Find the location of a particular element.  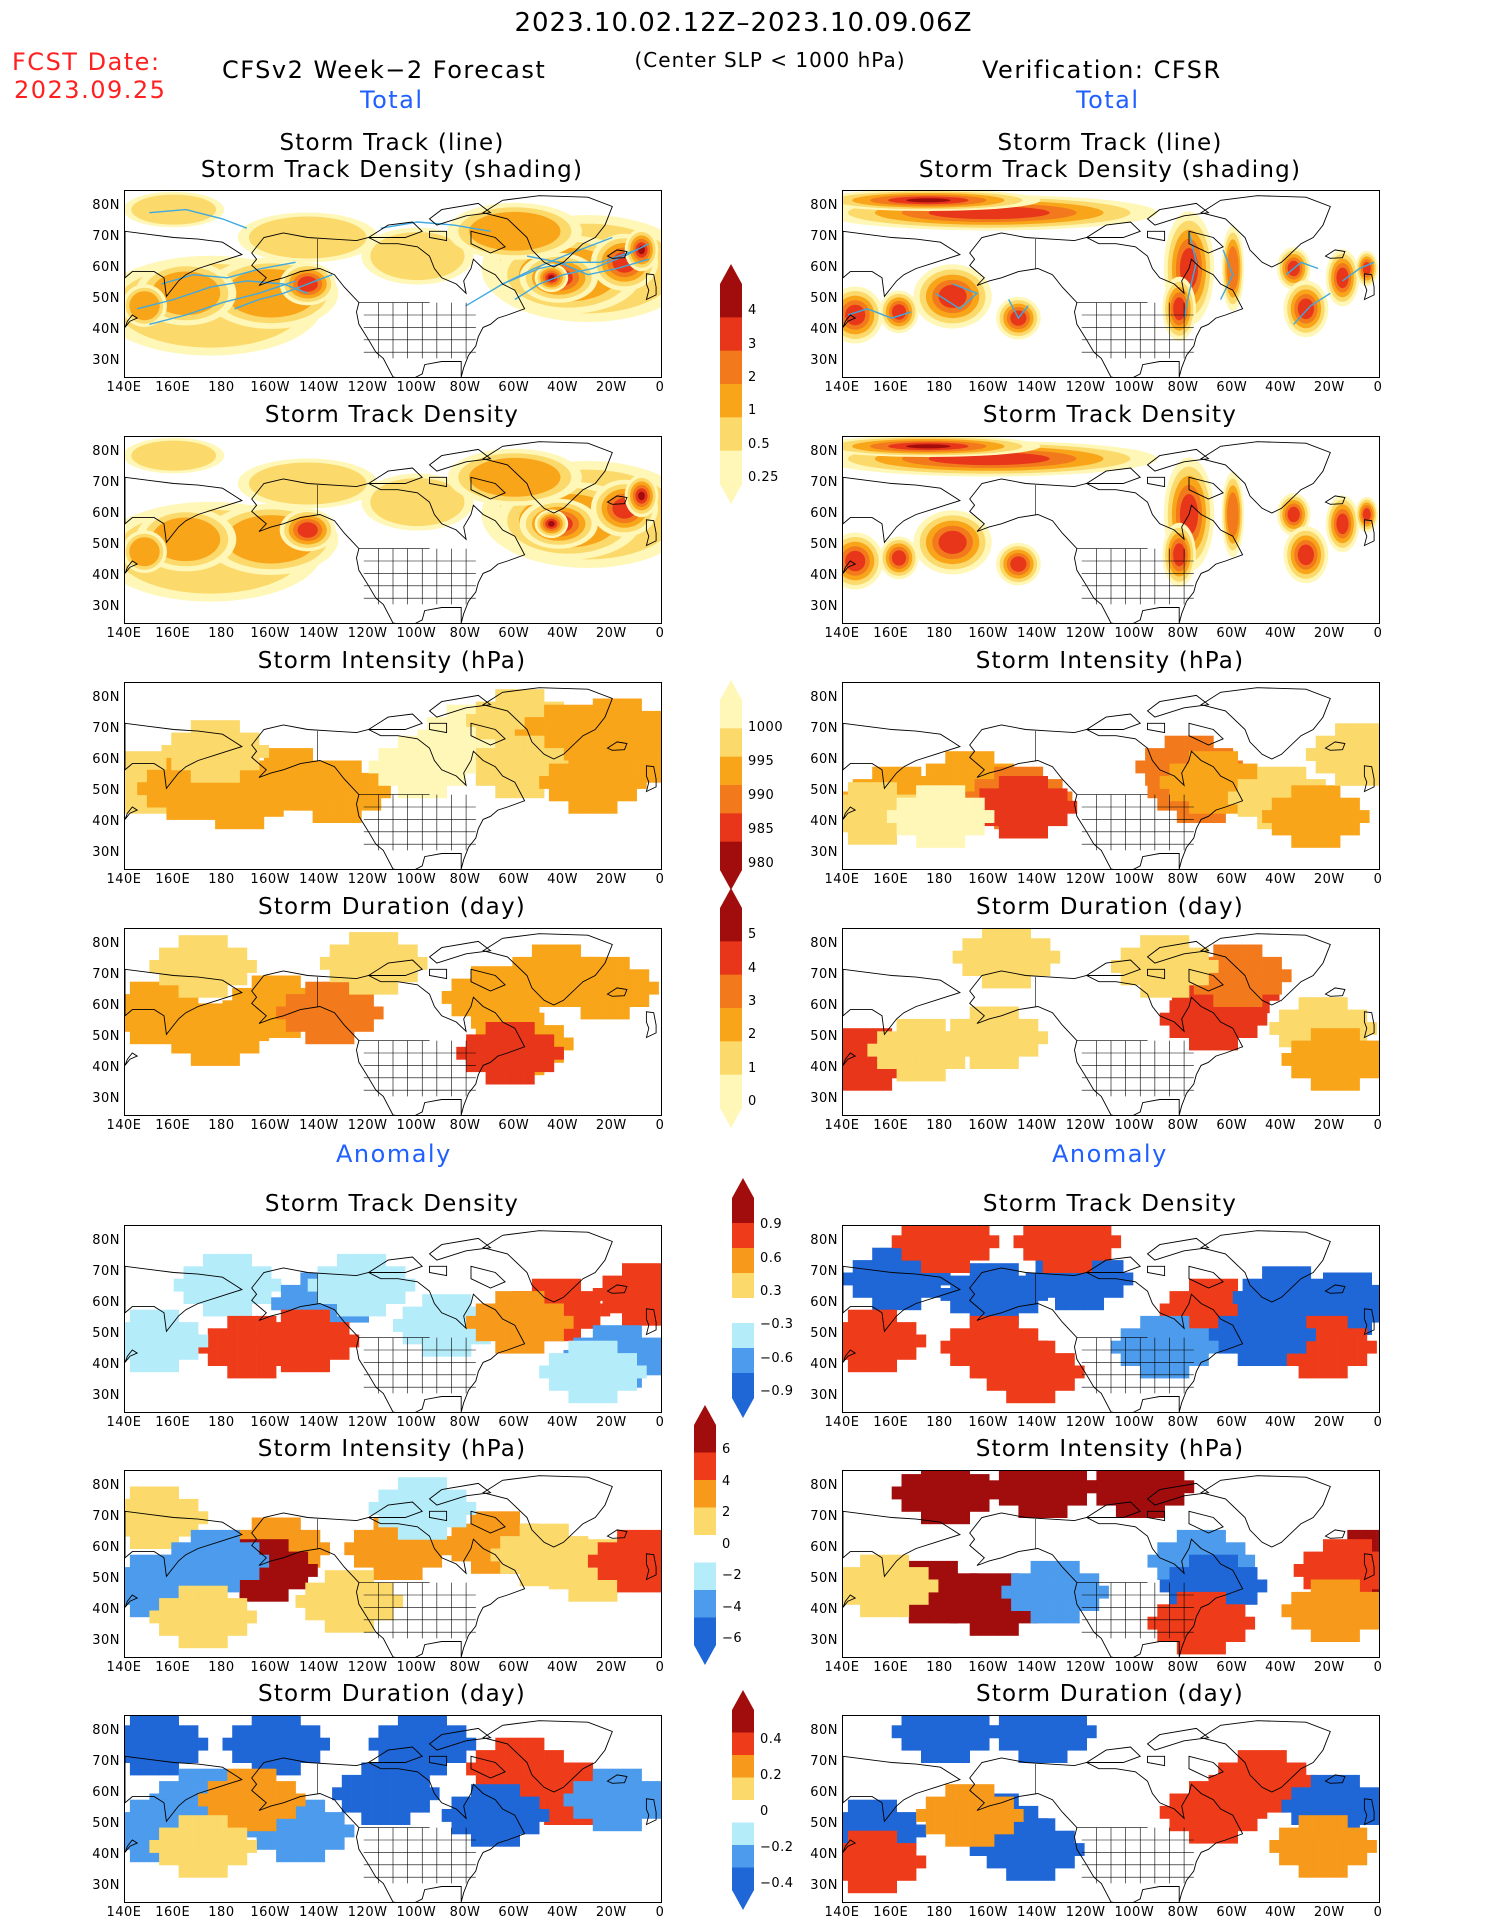

map-obs-anom-intensity is located at coordinates (1111, 1564).